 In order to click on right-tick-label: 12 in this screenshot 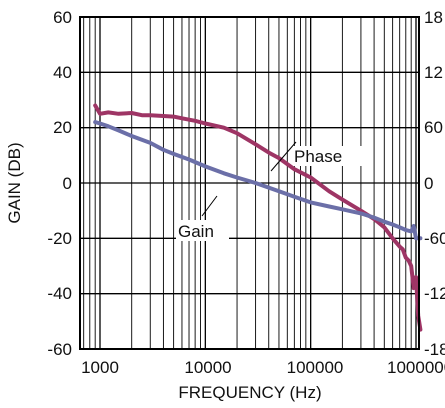, I will do `click(433, 72)`.